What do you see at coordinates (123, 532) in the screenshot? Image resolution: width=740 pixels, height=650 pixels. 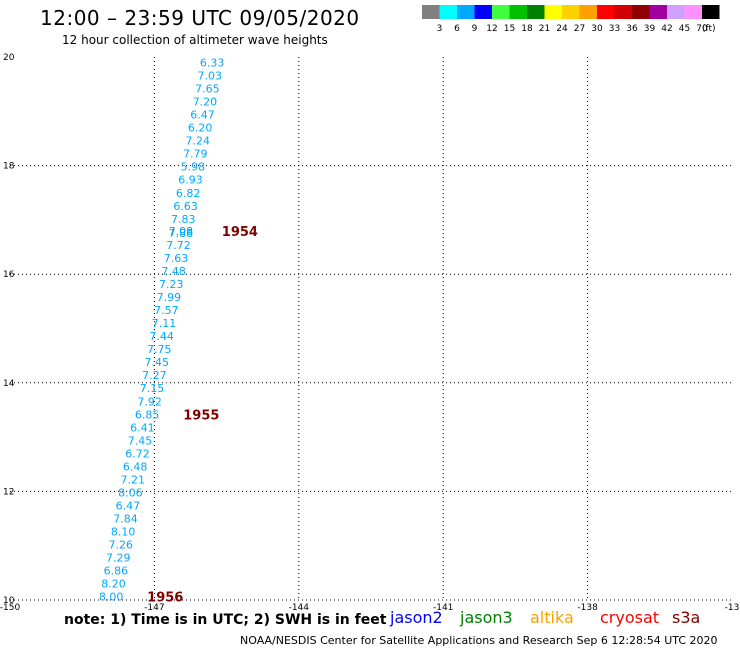 I see `wave-height-label: 8.10` at bounding box center [123, 532].